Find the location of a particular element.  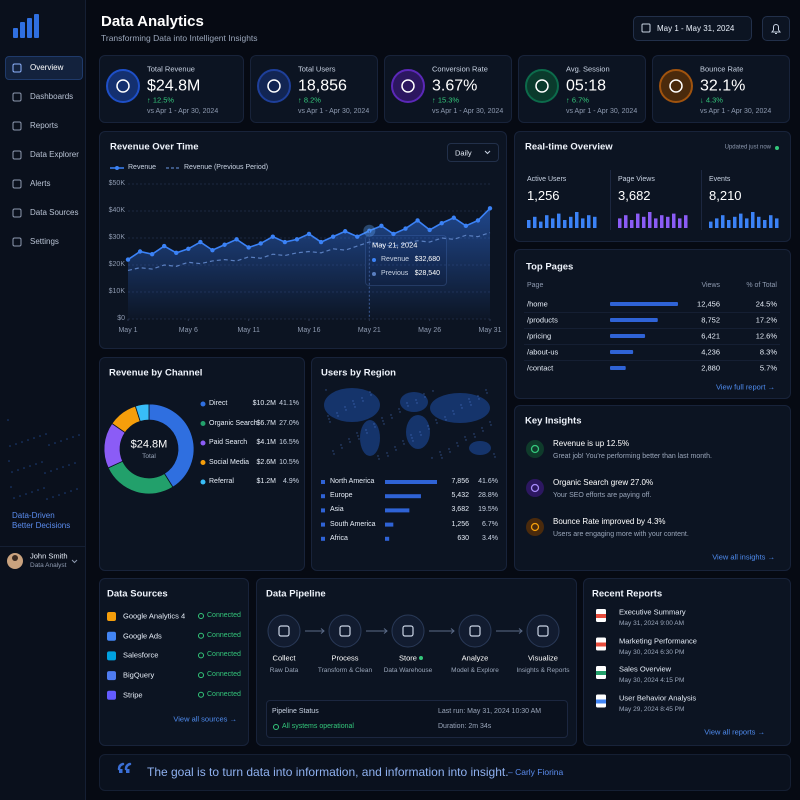

panel-title: Recent Reports is located at coordinates (627, 594).